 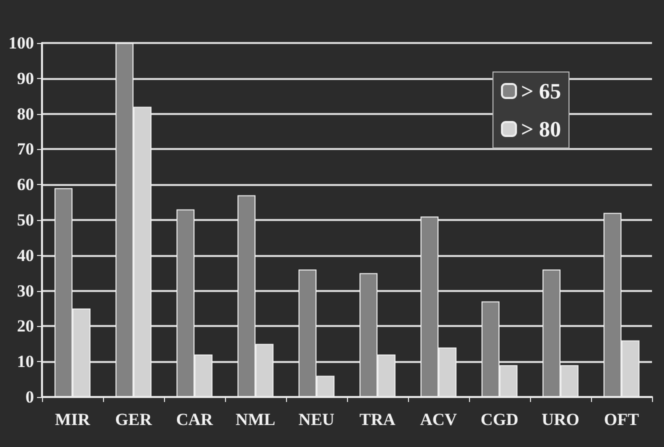 What do you see at coordinates (499, 419) in the screenshot?
I see `x-tick-label: CGD` at bounding box center [499, 419].